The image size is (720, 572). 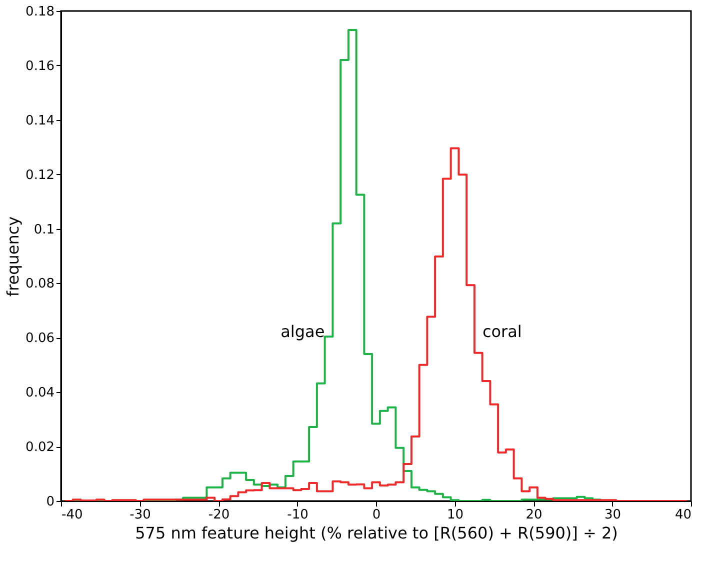 I want to click on y-tick-label: 0.02, so click(x=40, y=448).